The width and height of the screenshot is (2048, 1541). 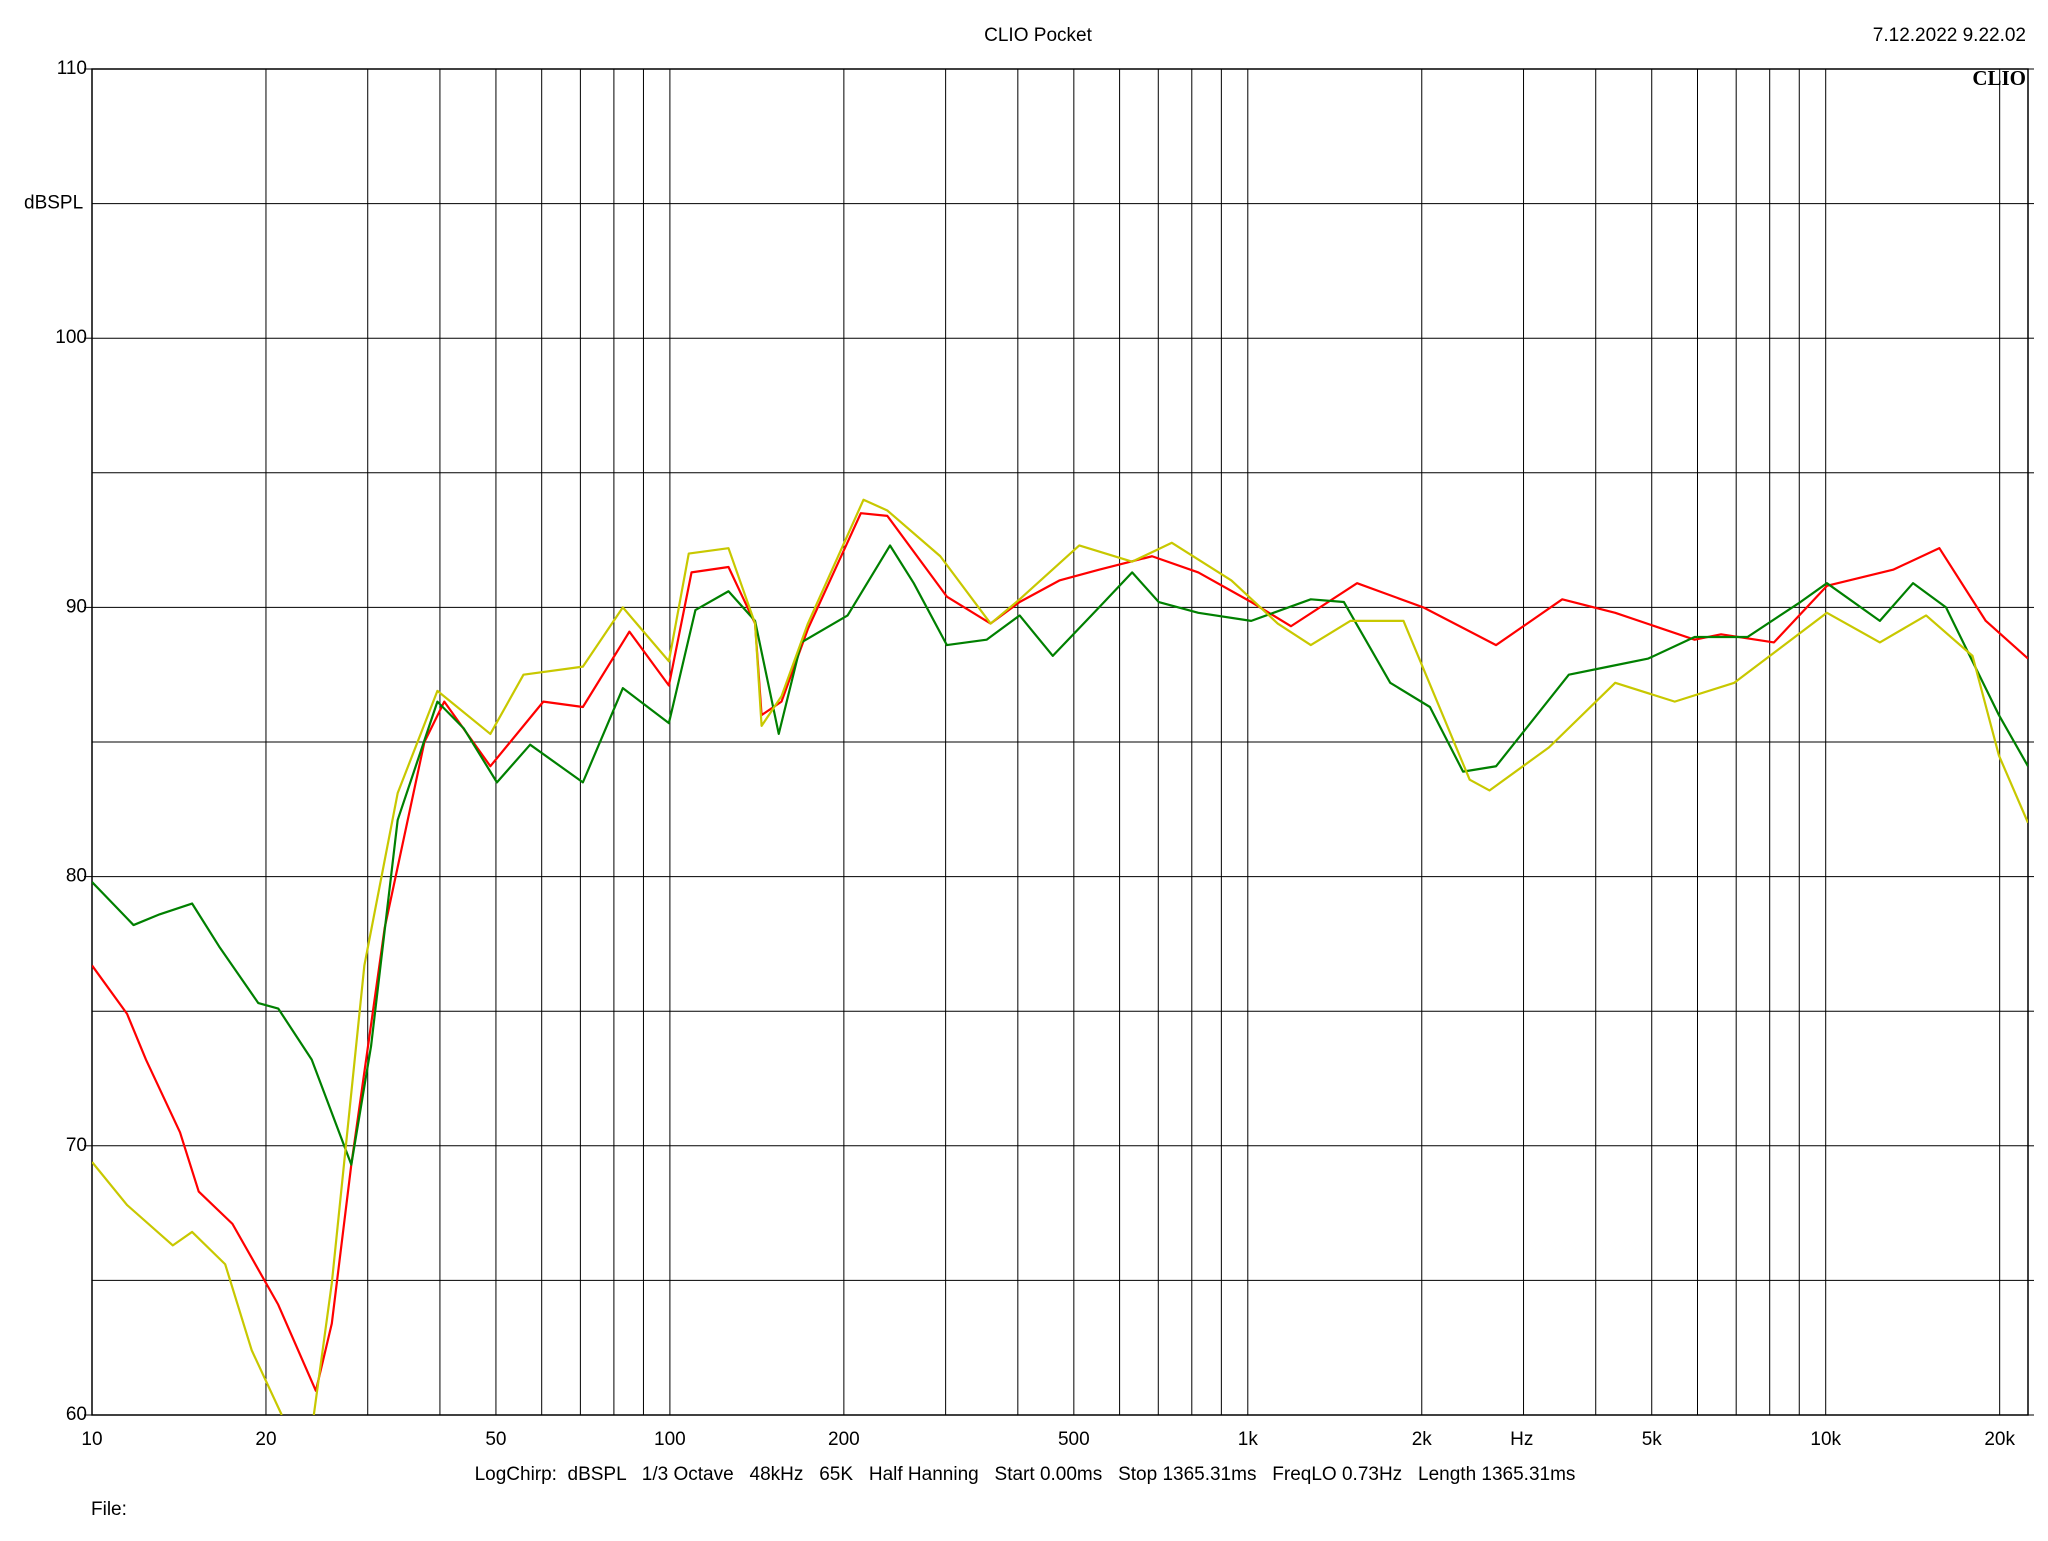 I want to click on y-tick-label: 110, so click(x=72, y=68).